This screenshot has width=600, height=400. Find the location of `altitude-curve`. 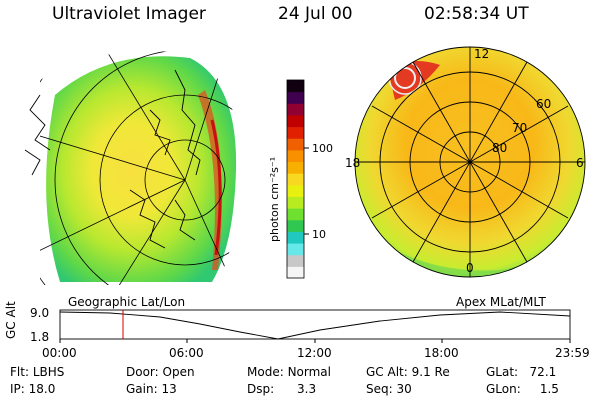

altitude-curve is located at coordinates (315, 325).